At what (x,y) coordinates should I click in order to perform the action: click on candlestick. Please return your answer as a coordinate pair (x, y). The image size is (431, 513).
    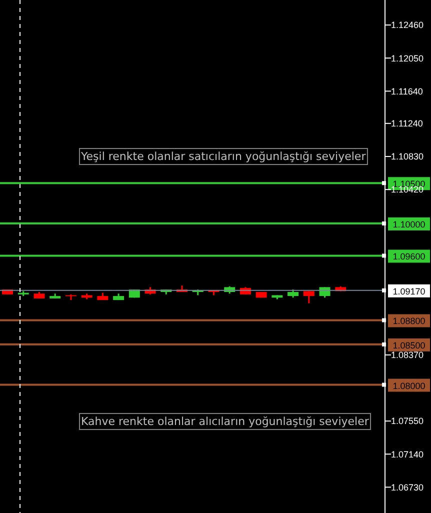
    Looking at the image, I should click on (308, 297).